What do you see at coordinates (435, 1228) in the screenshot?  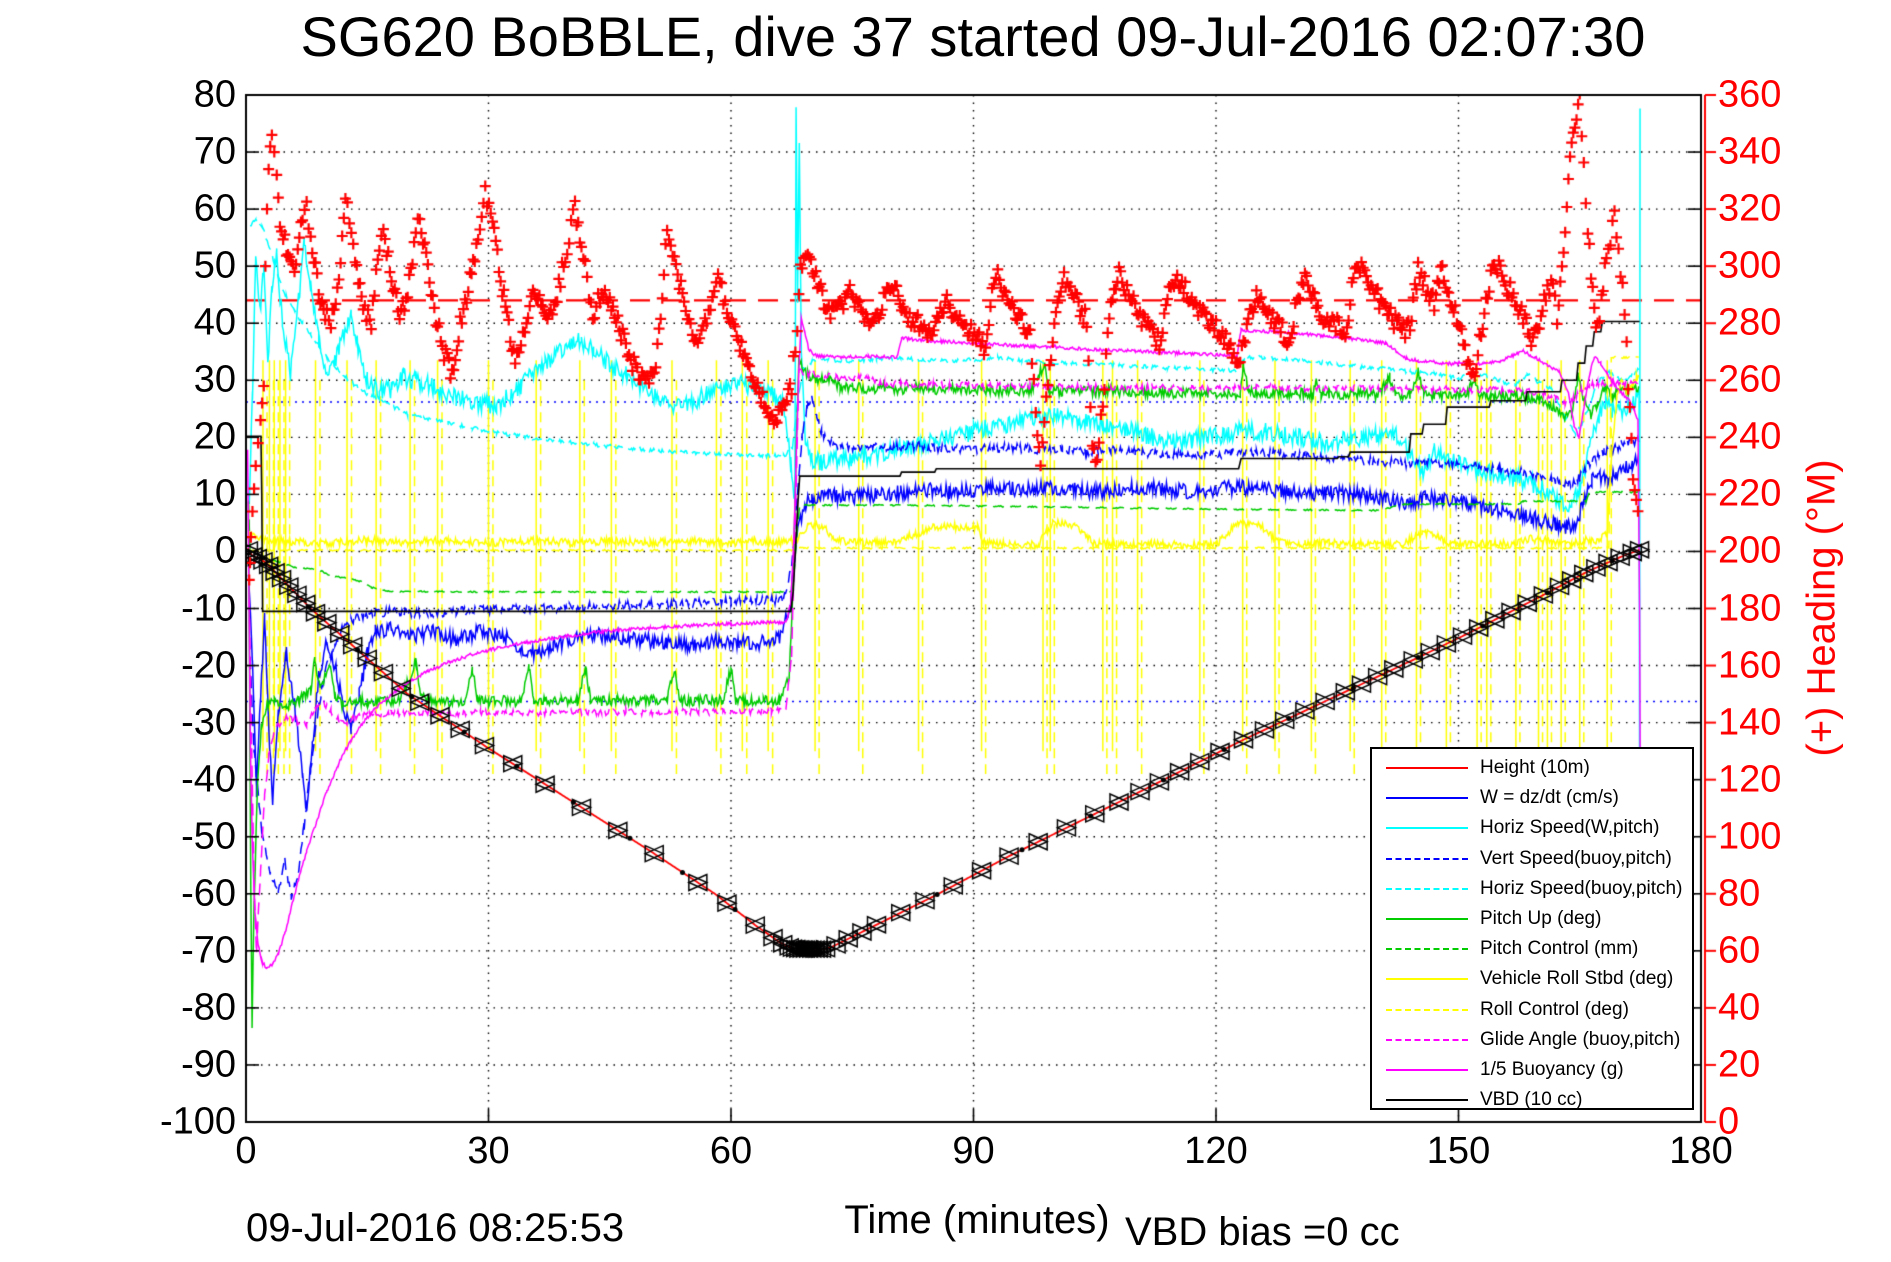 I see `dive-end-timestamp: 09-Jul-2016 08:25:53` at bounding box center [435, 1228].